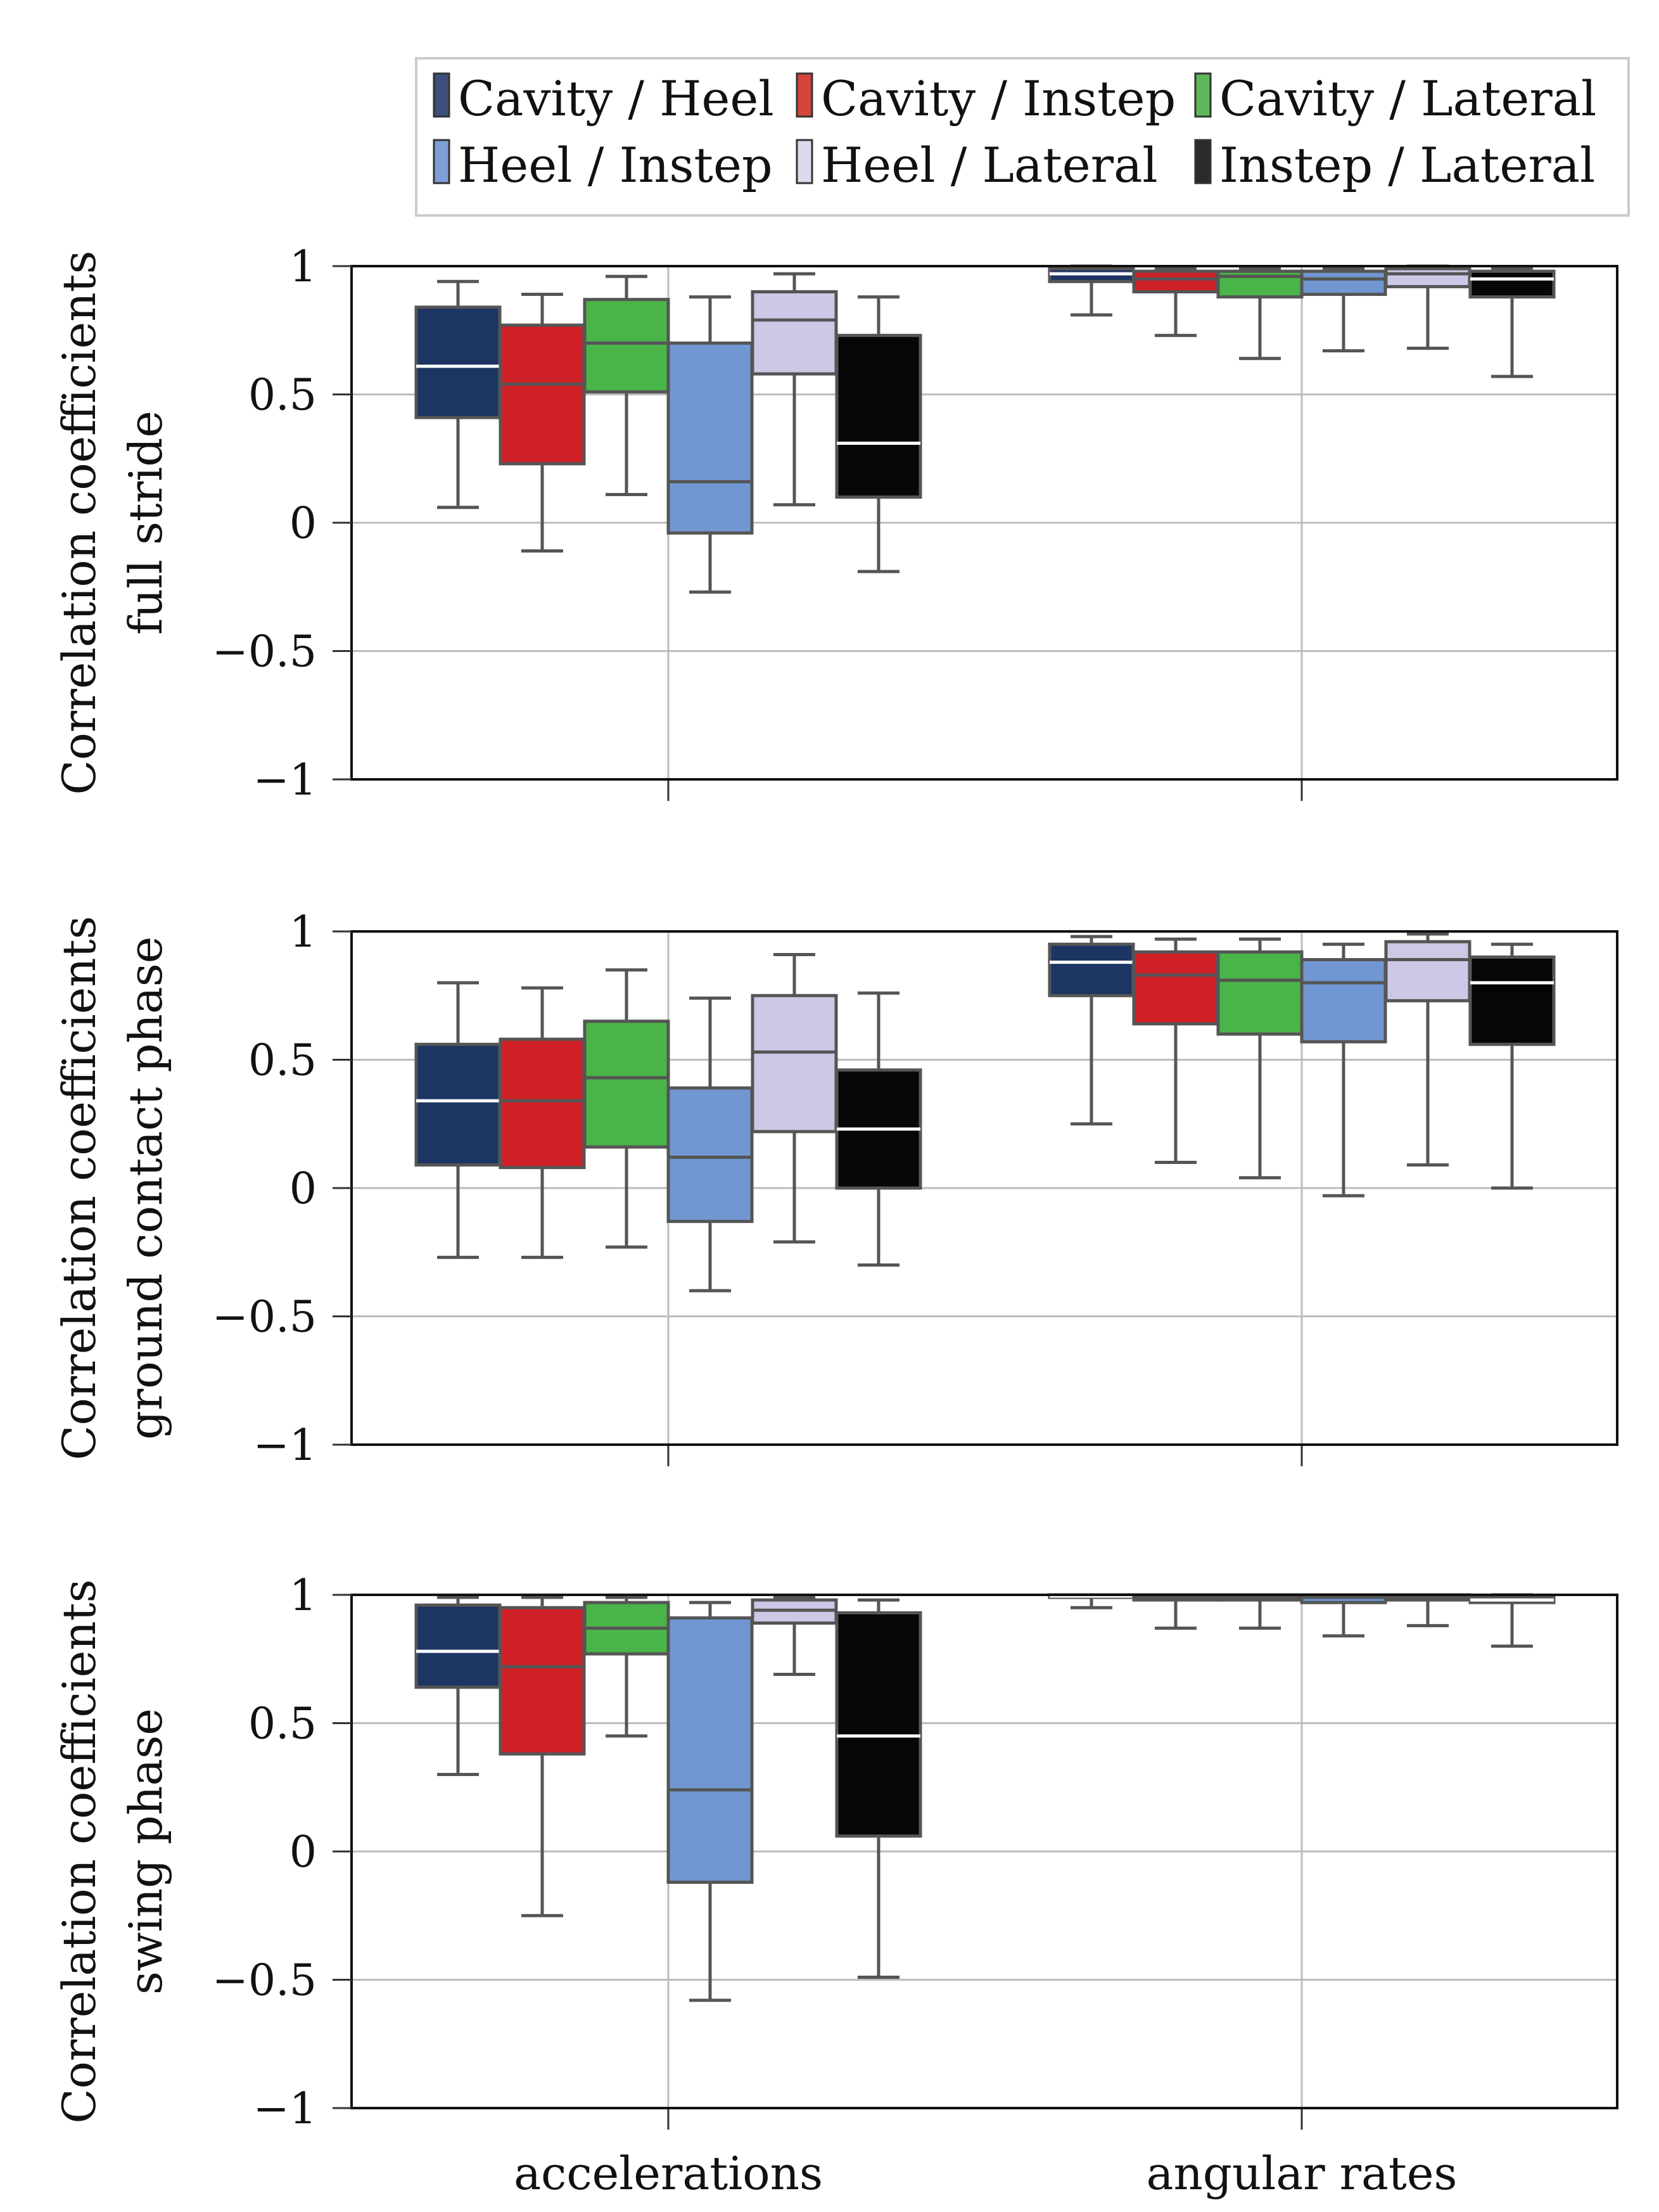 This screenshot has height=2212, width=1659. I want to click on x-axis-category-labels: accelerations angular rates, so click(985, 2173).